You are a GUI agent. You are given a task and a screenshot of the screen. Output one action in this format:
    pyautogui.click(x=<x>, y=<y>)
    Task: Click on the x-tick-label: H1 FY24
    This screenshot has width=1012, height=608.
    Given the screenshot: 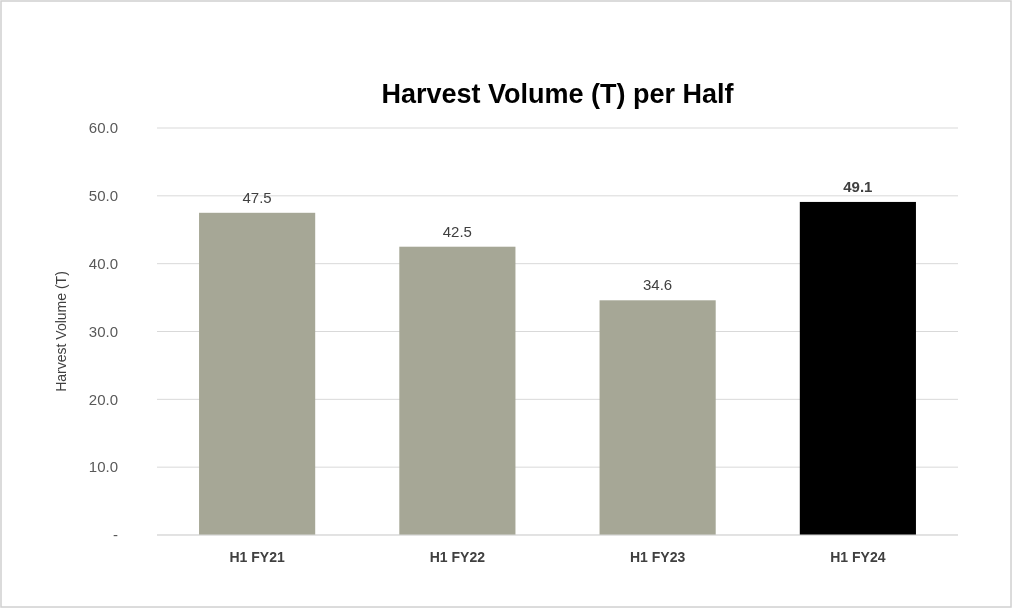 What is the action you would take?
    pyautogui.click(x=858, y=557)
    